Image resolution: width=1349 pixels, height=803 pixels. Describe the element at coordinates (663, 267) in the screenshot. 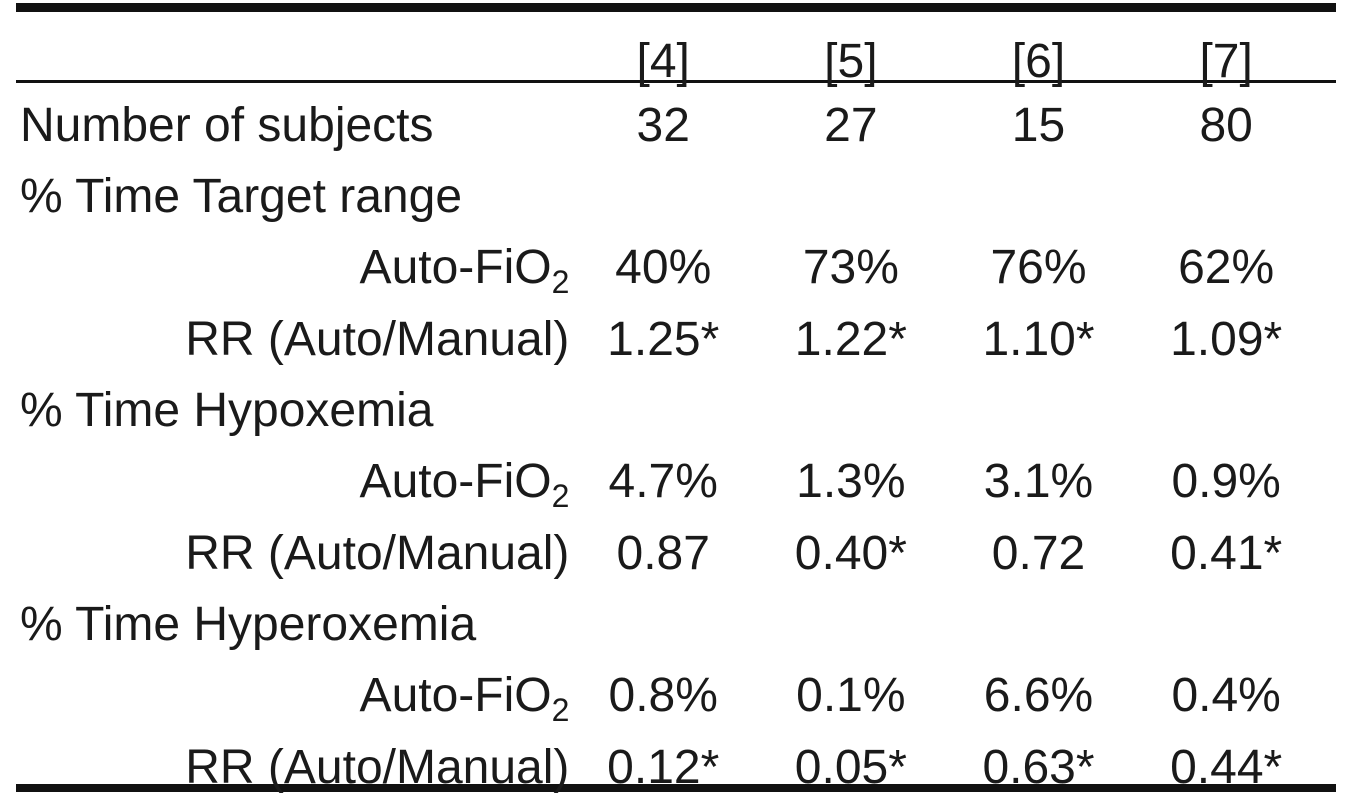

I see `table-cell: 40%` at that location.